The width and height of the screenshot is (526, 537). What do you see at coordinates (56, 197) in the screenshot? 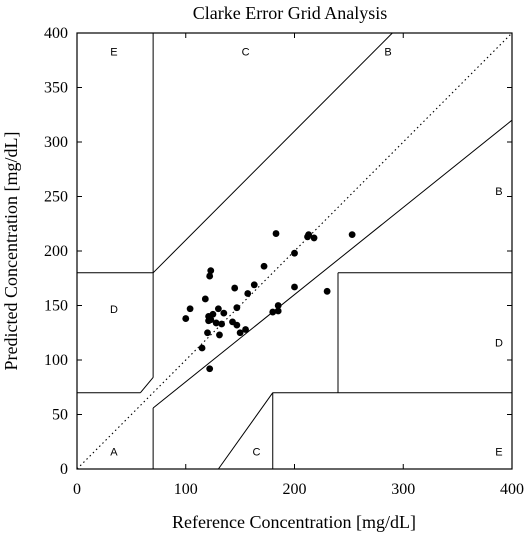
I see `y-tick-label: 250` at bounding box center [56, 197].